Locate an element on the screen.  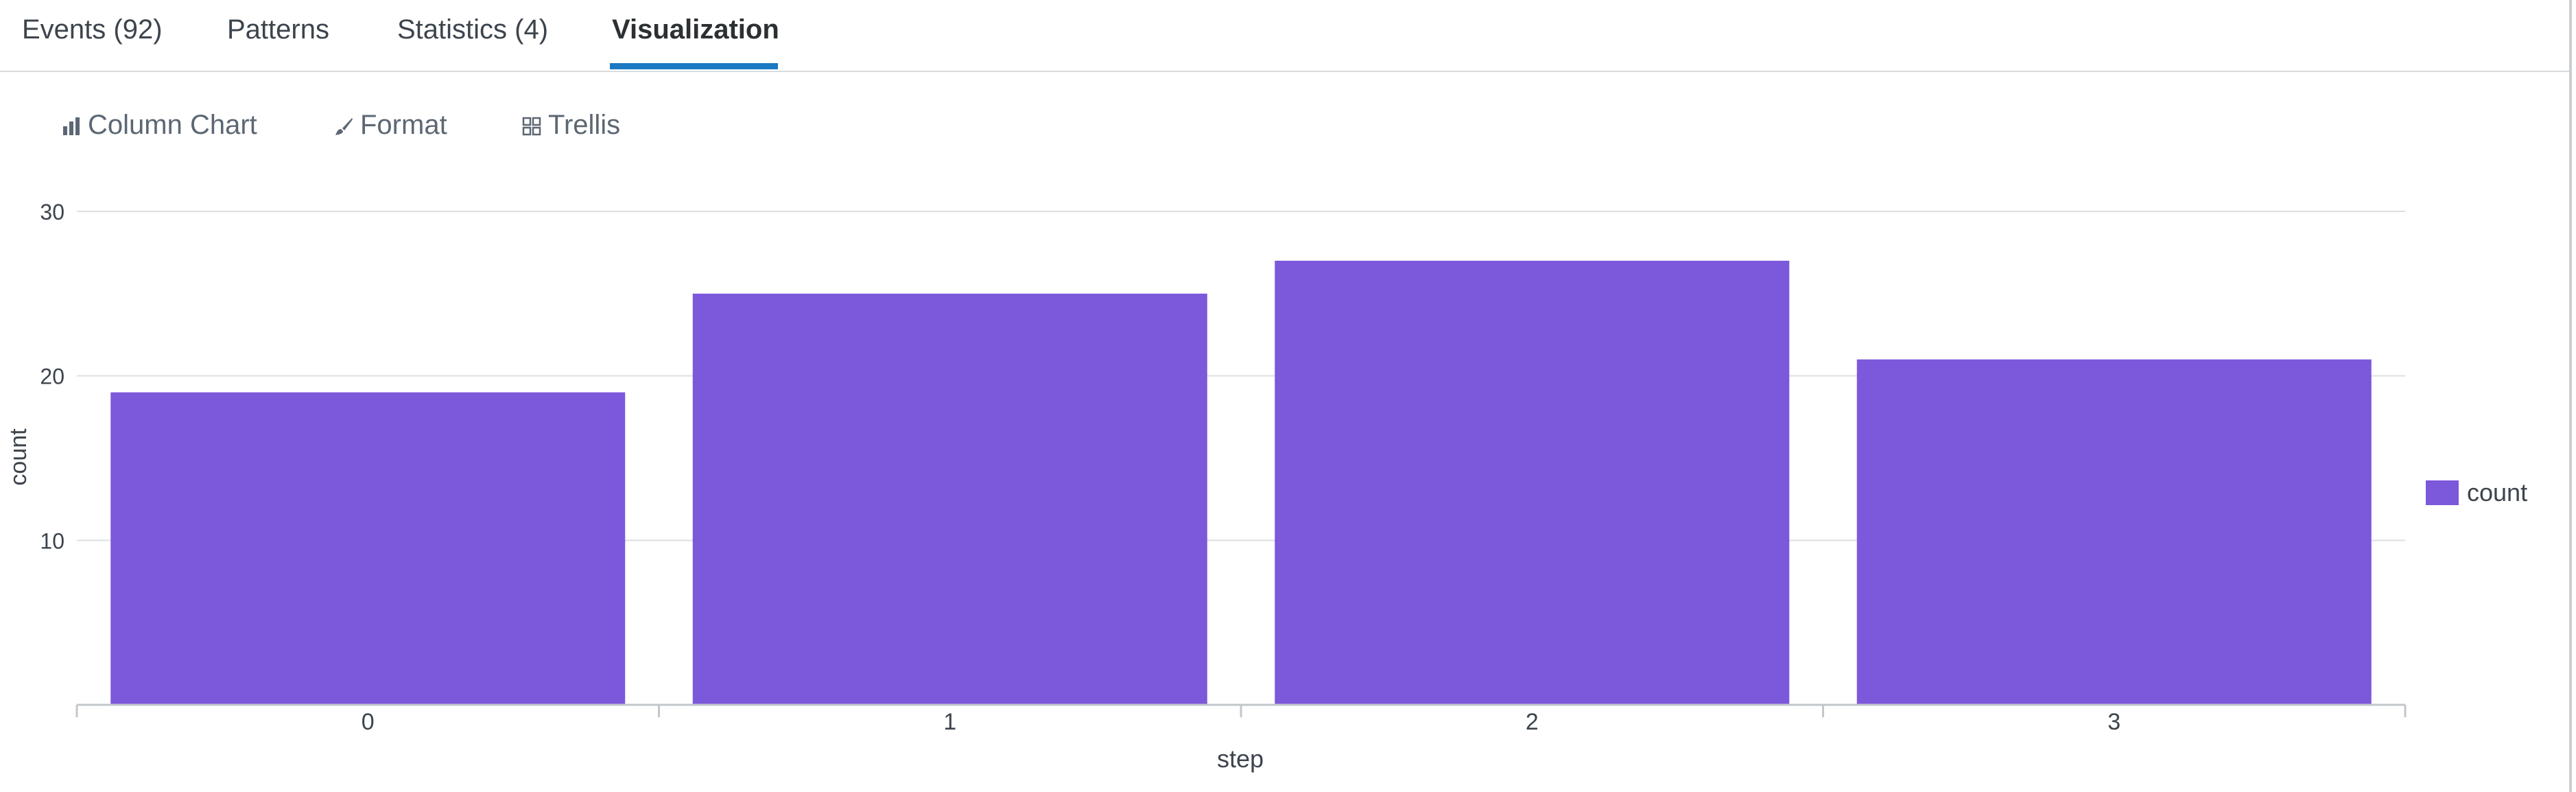
y-axis-title: count is located at coordinates (18, 457).